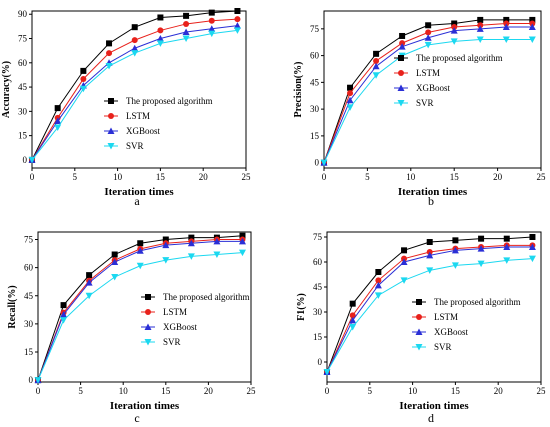  Describe the element at coordinates (23, 111) in the screenshot. I see `y-tick-label: 30` at that location.